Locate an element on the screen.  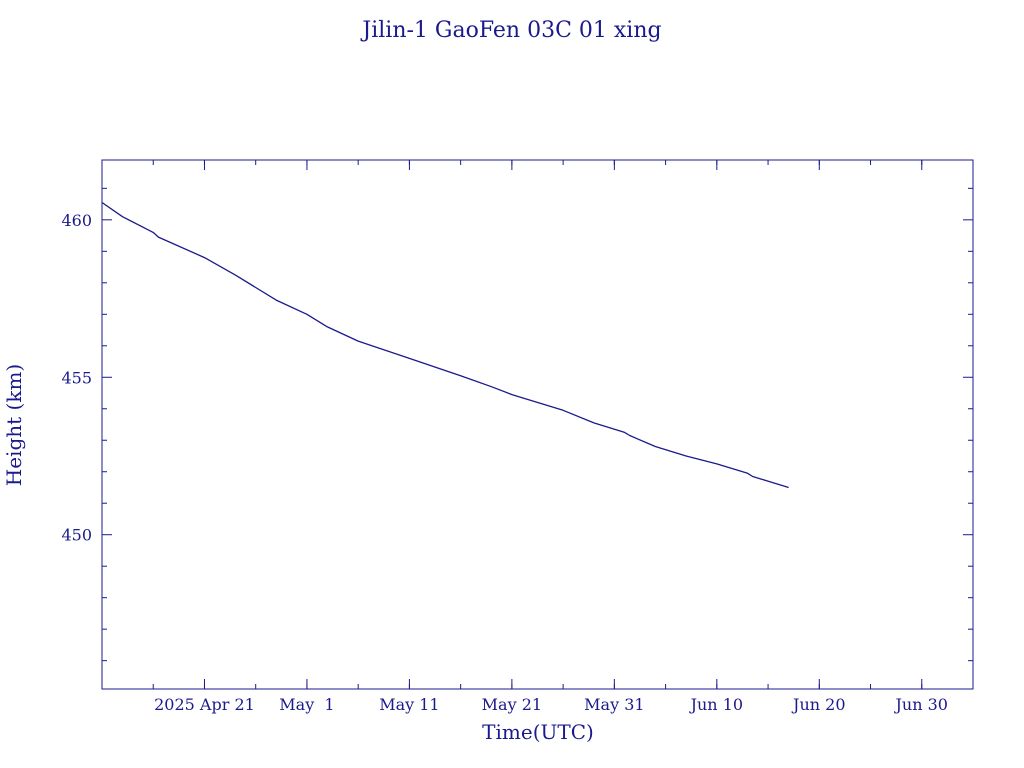
y-tick-label: 460 is located at coordinates (76, 220).